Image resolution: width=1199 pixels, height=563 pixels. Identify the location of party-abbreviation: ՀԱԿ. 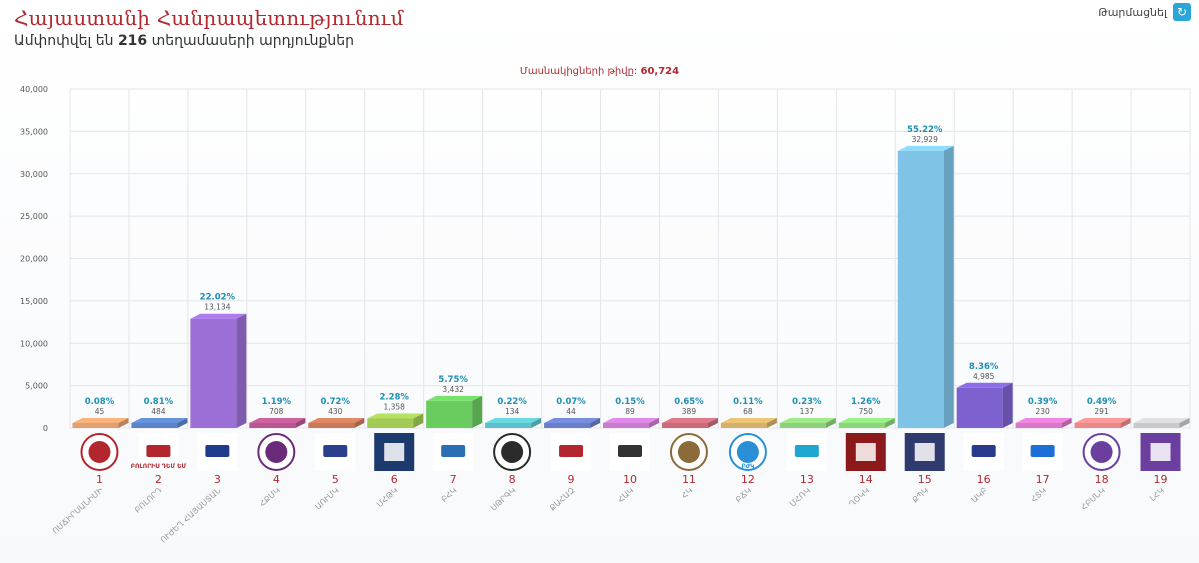
(625, 495).